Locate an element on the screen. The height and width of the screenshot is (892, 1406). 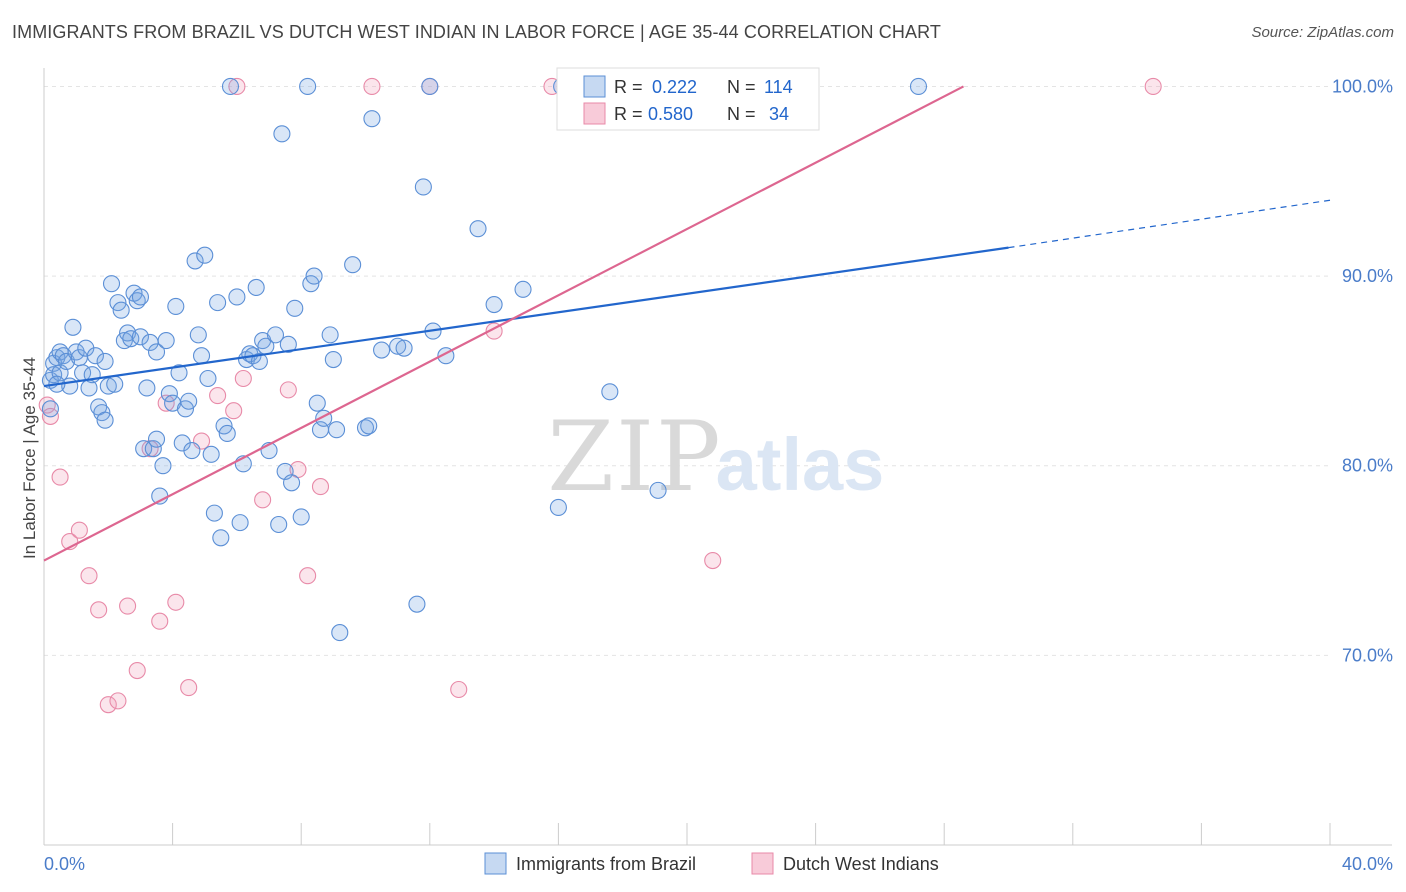
legend-n-value-blue: 114 is located at coordinates (778, 87).